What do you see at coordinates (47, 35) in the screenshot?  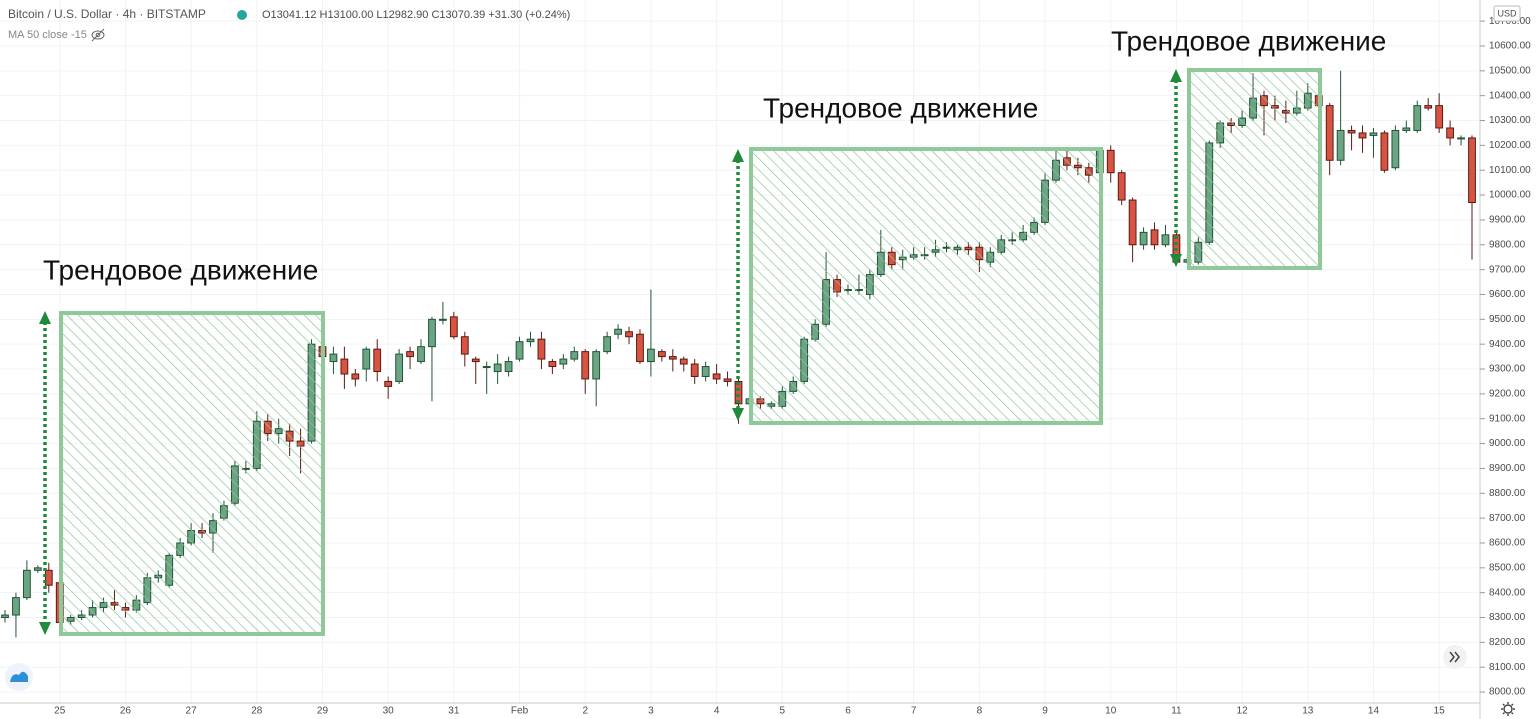 I see `indicator-label: MA 50 close -15` at bounding box center [47, 35].